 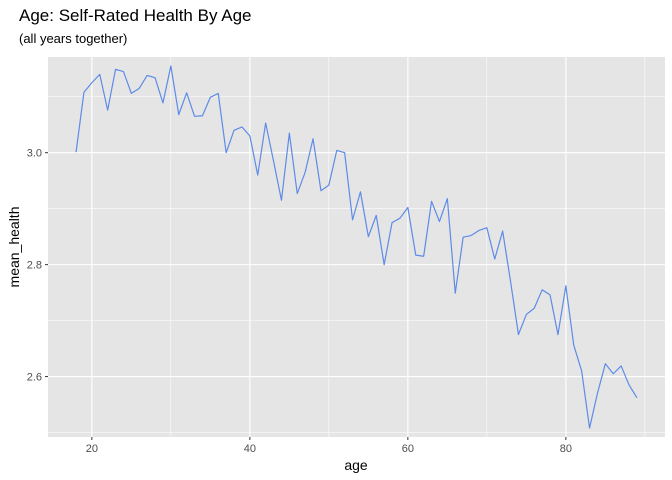 What do you see at coordinates (34, 378) in the screenshot?
I see `y-tick-label: 2.6` at bounding box center [34, 378].